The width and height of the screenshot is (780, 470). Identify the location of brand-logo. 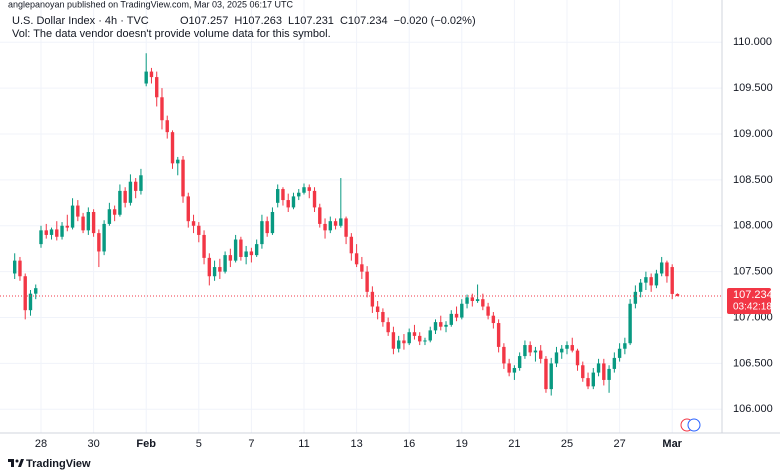
(16, 463).